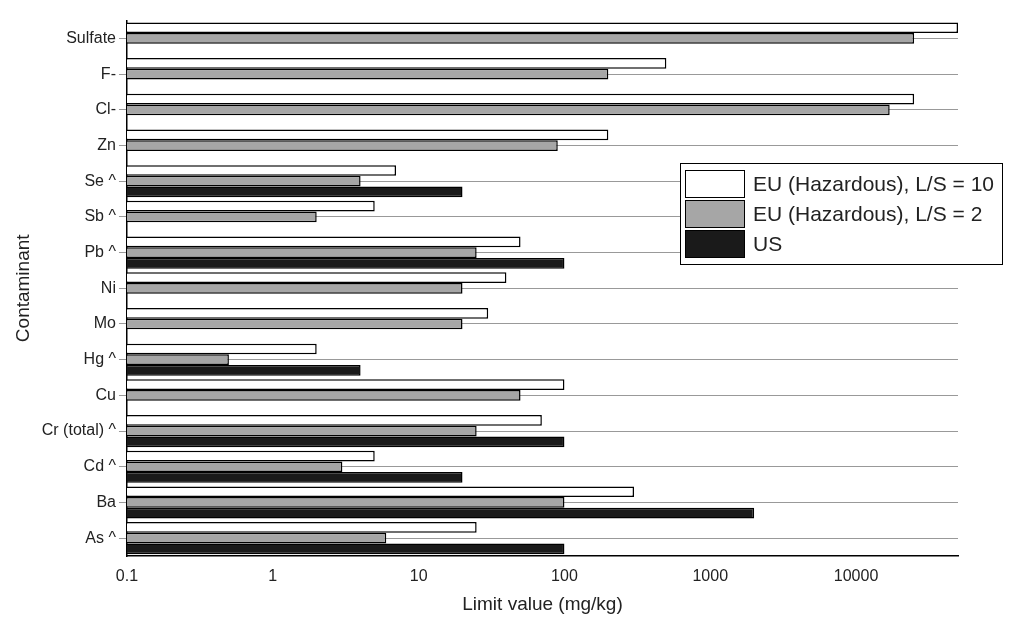  What do you see at coordinates (767, 244) in the screenshot?
I see `legend-label: US` at bounding box center [767, 244].